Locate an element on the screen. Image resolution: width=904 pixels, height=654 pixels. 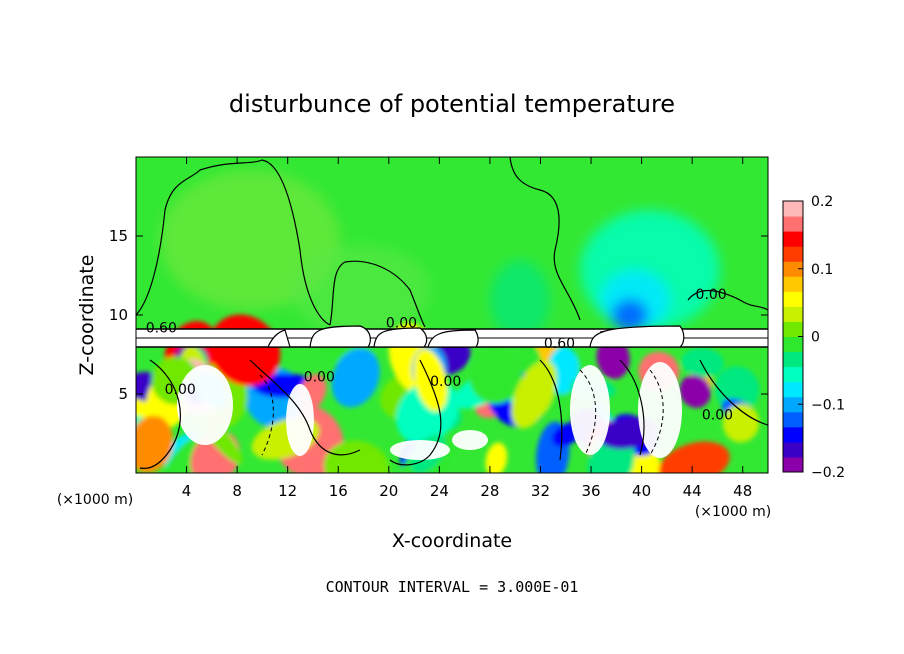
y-tick-label: 10 is located at coordinates (118, 315).